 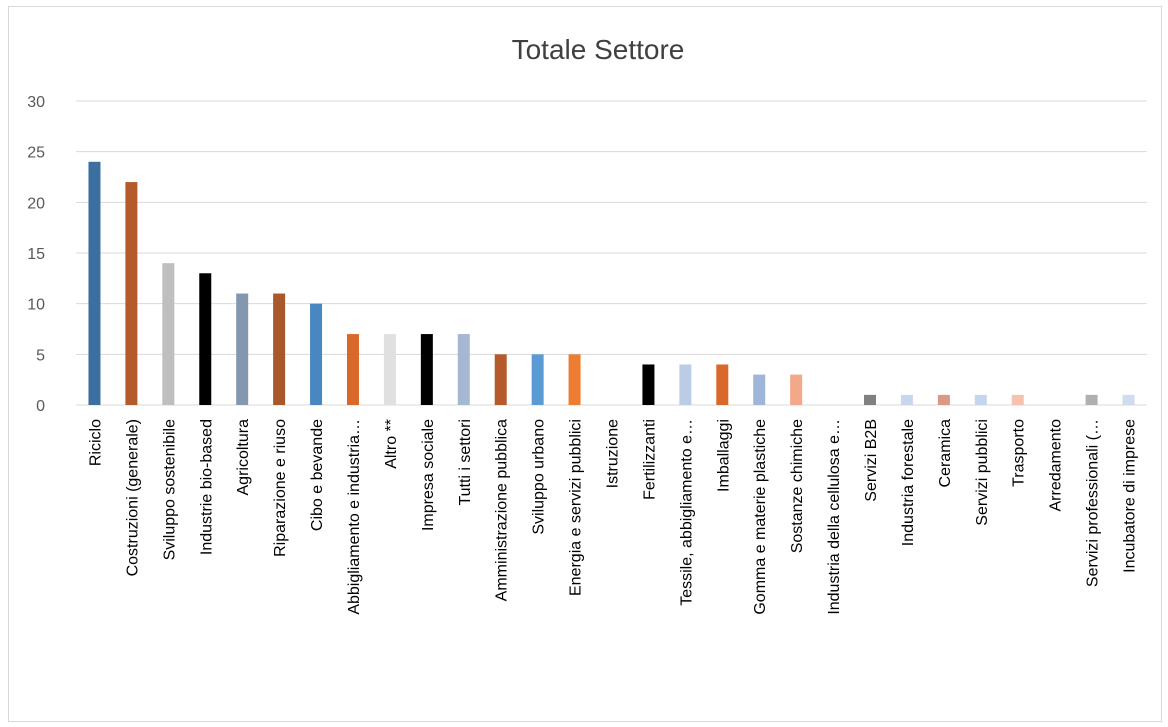 I want to click on x-category-label: Servizi pubblici, so click(x=982, y=472).